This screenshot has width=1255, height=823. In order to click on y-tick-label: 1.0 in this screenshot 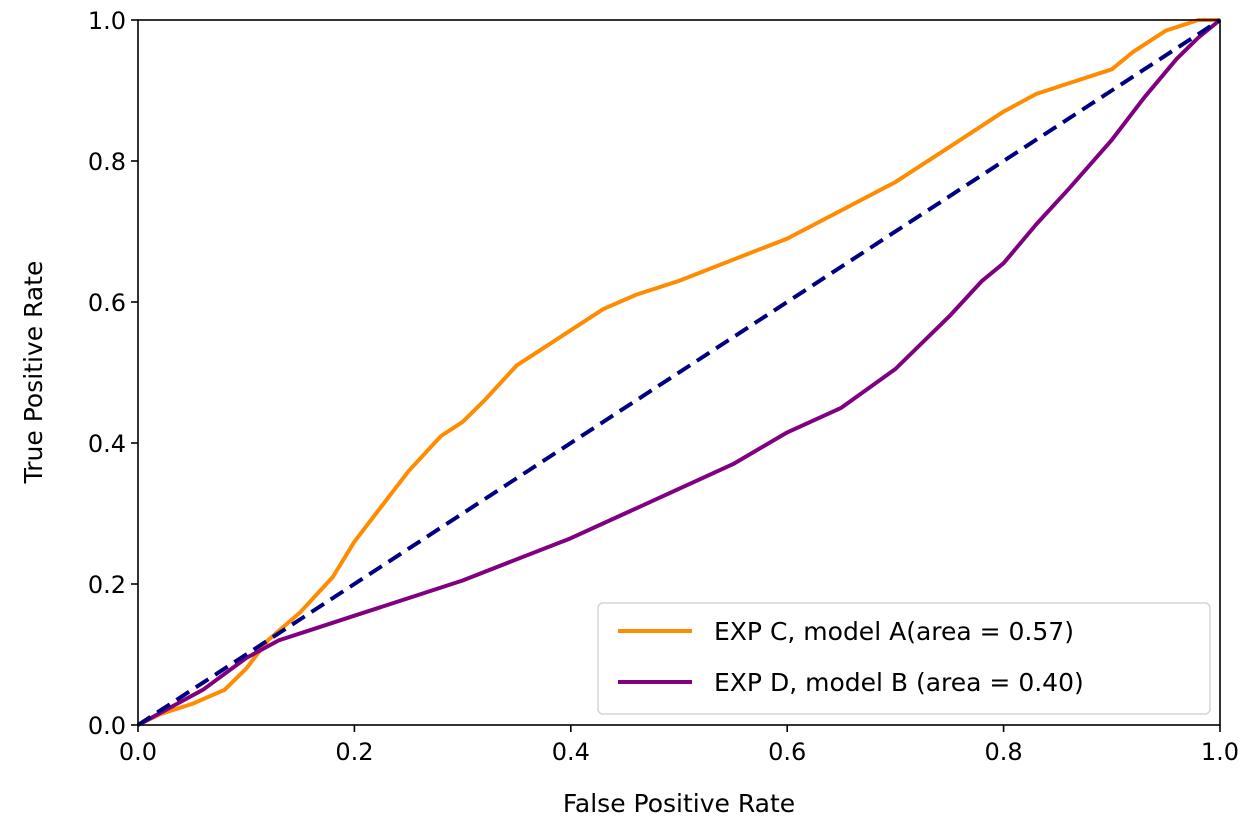, I will do `click(107, 21)`.